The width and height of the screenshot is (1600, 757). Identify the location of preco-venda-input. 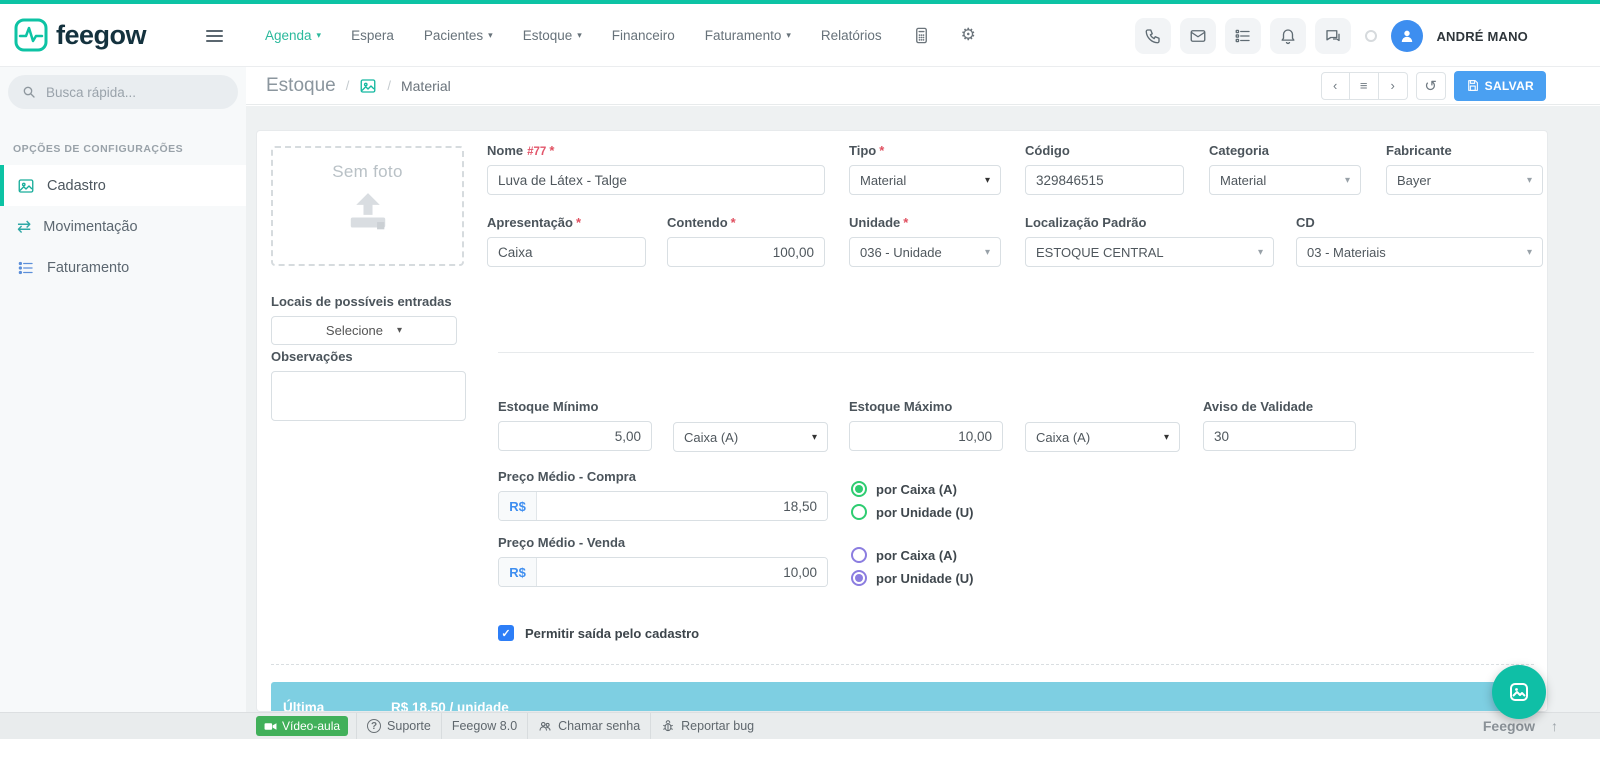
(682, 572).